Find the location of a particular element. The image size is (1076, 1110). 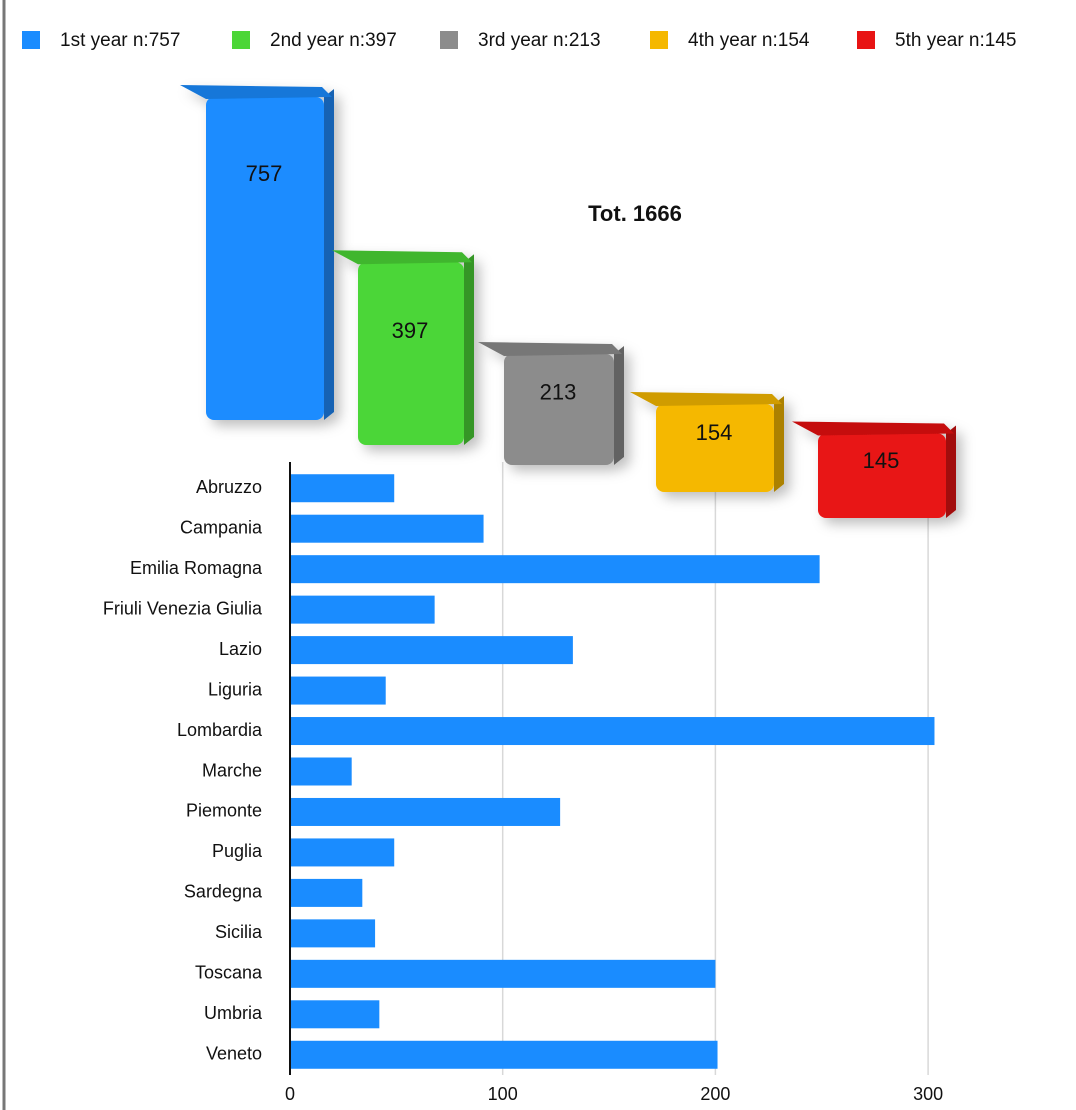

legend-label: 2nd year n:397 is located at coordinates (333, 40).